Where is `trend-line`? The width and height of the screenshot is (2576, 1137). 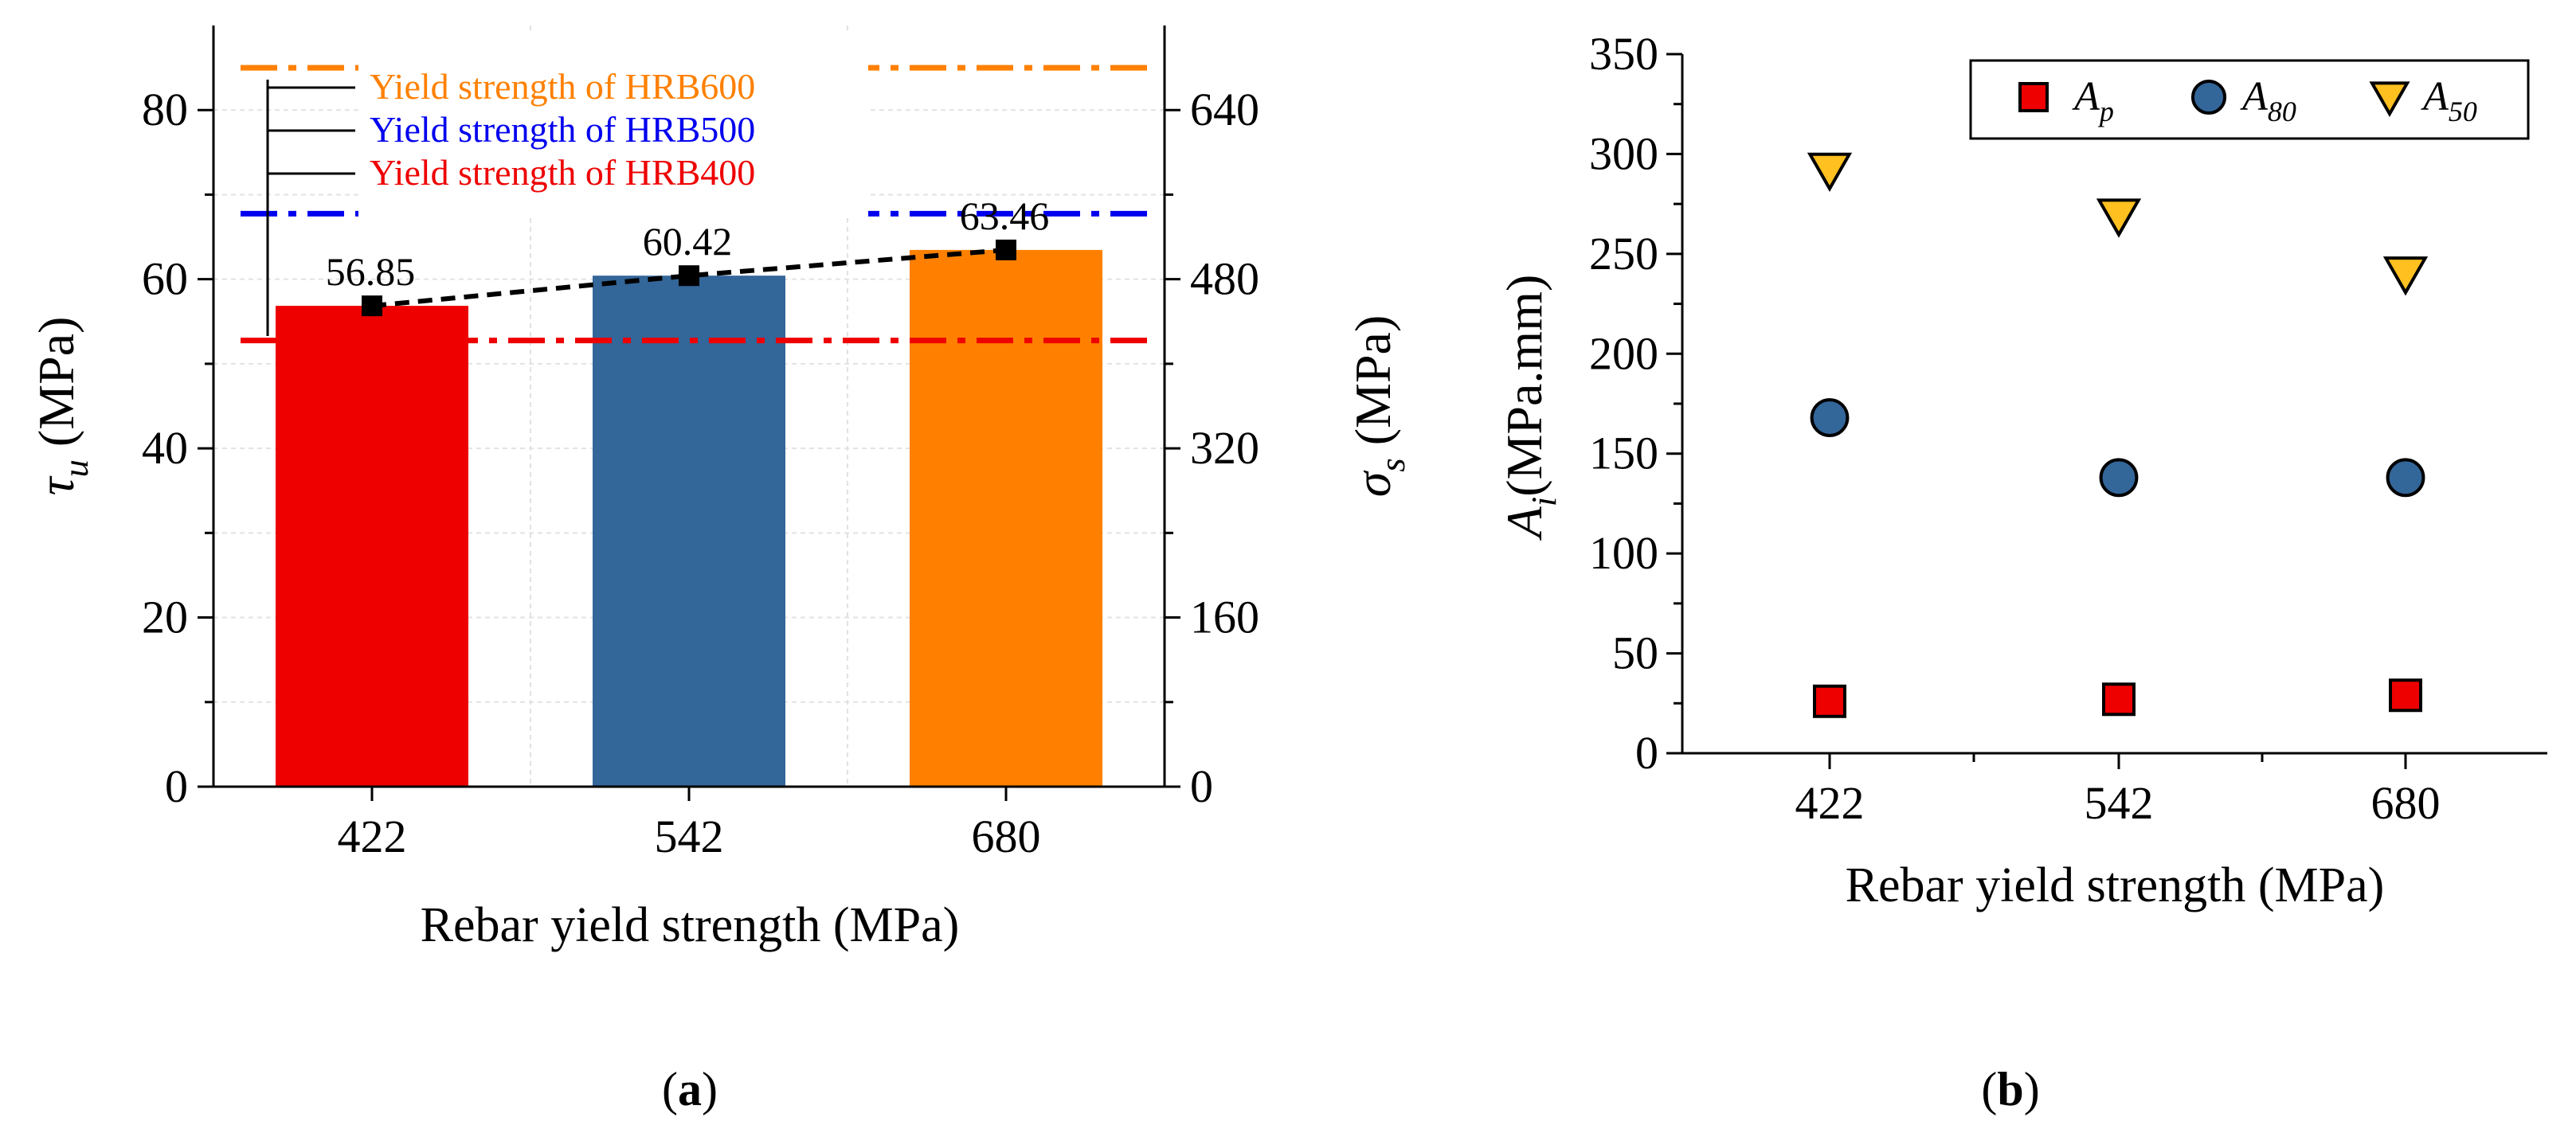
trend-line is located at coordinates (689, 278).